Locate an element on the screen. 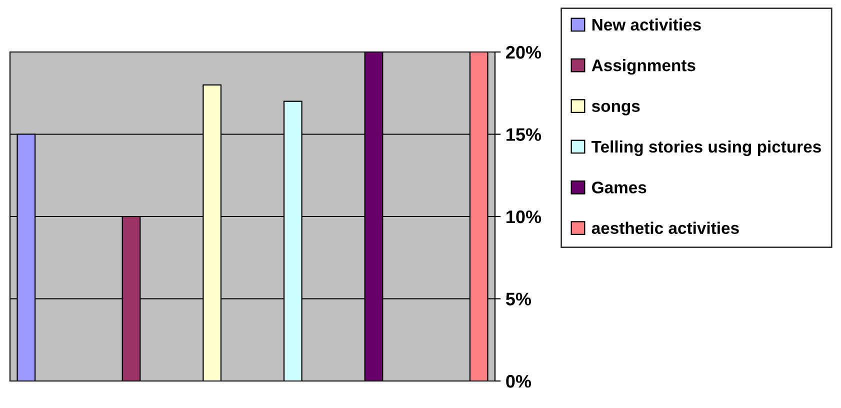 This screenshot has height=408, width=841. legend-label: Games is located at coordinates (619, 188).